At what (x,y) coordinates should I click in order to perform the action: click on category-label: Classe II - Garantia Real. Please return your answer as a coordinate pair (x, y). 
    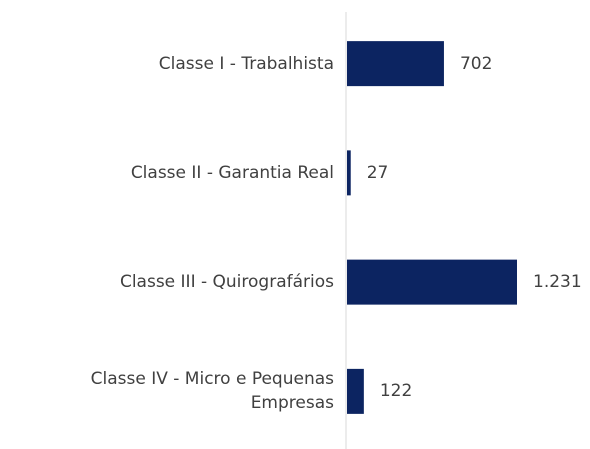
    Looking at the image, I should click on (232, 172).